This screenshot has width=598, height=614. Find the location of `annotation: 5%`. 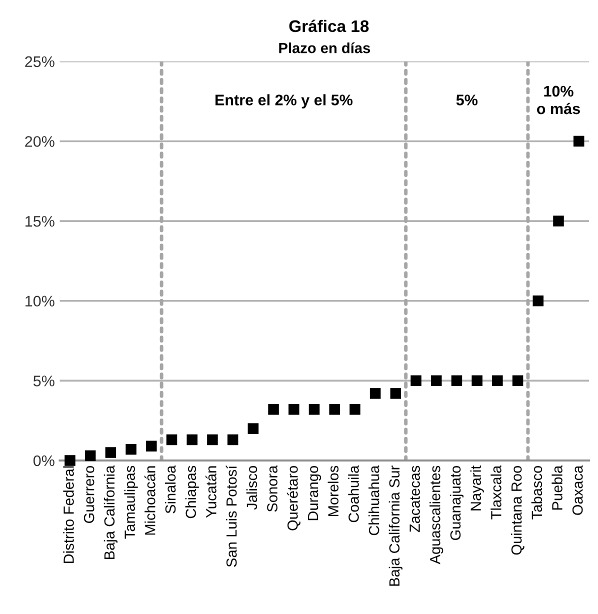

annotation: 5% is located at coordinates (467, 100).